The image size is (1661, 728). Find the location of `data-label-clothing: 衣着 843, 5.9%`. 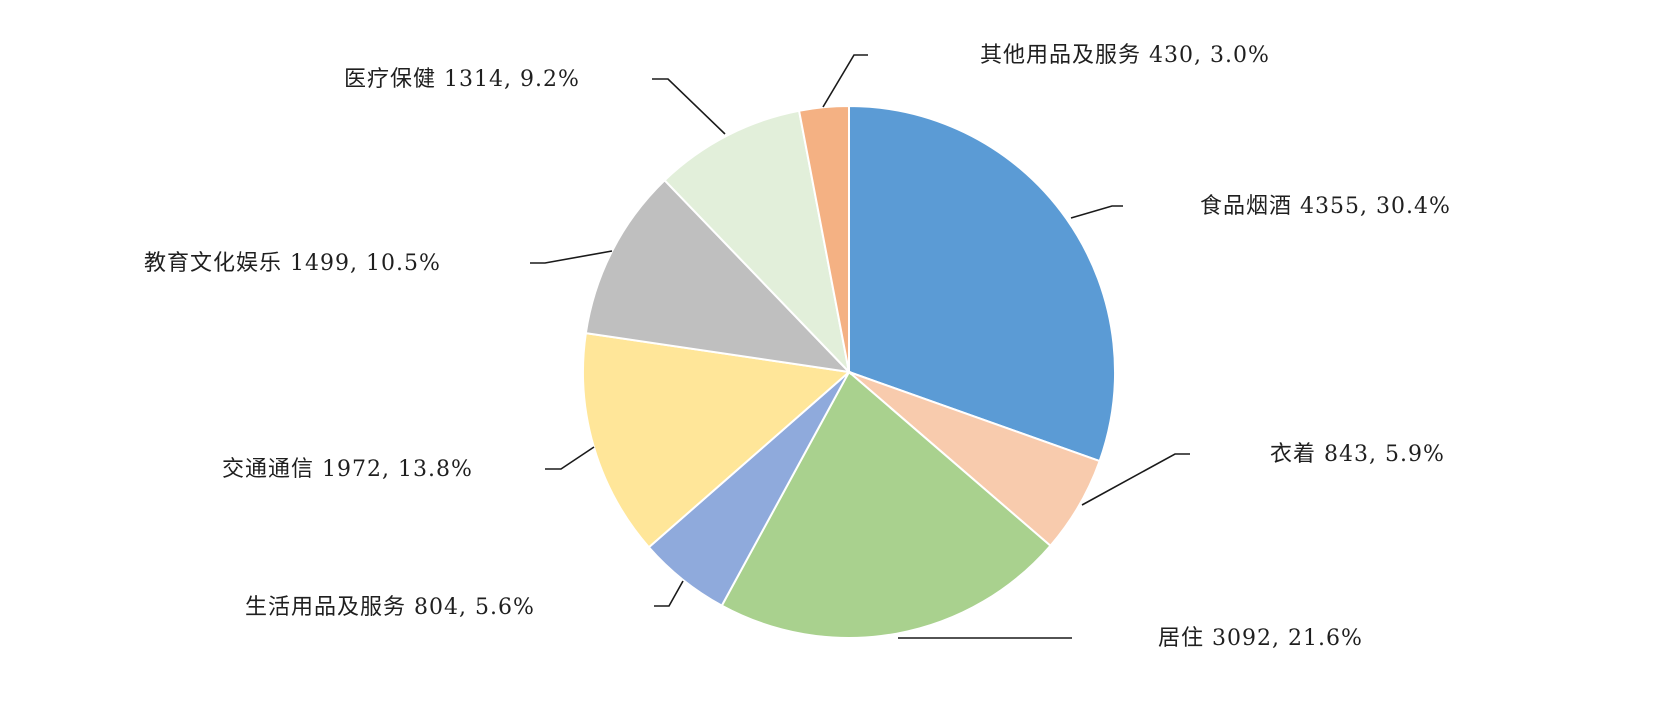

data-label-clothing: 衣着 843, 5.9% is located at coordinates (1357, 454).